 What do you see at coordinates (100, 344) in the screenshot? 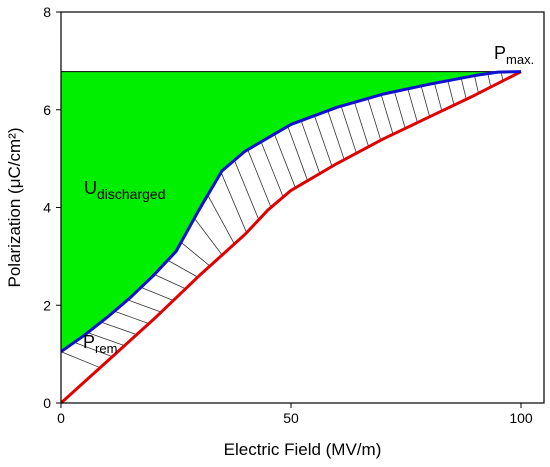
I see `p-rem-label: Prem` at bounding box center [100, 344].